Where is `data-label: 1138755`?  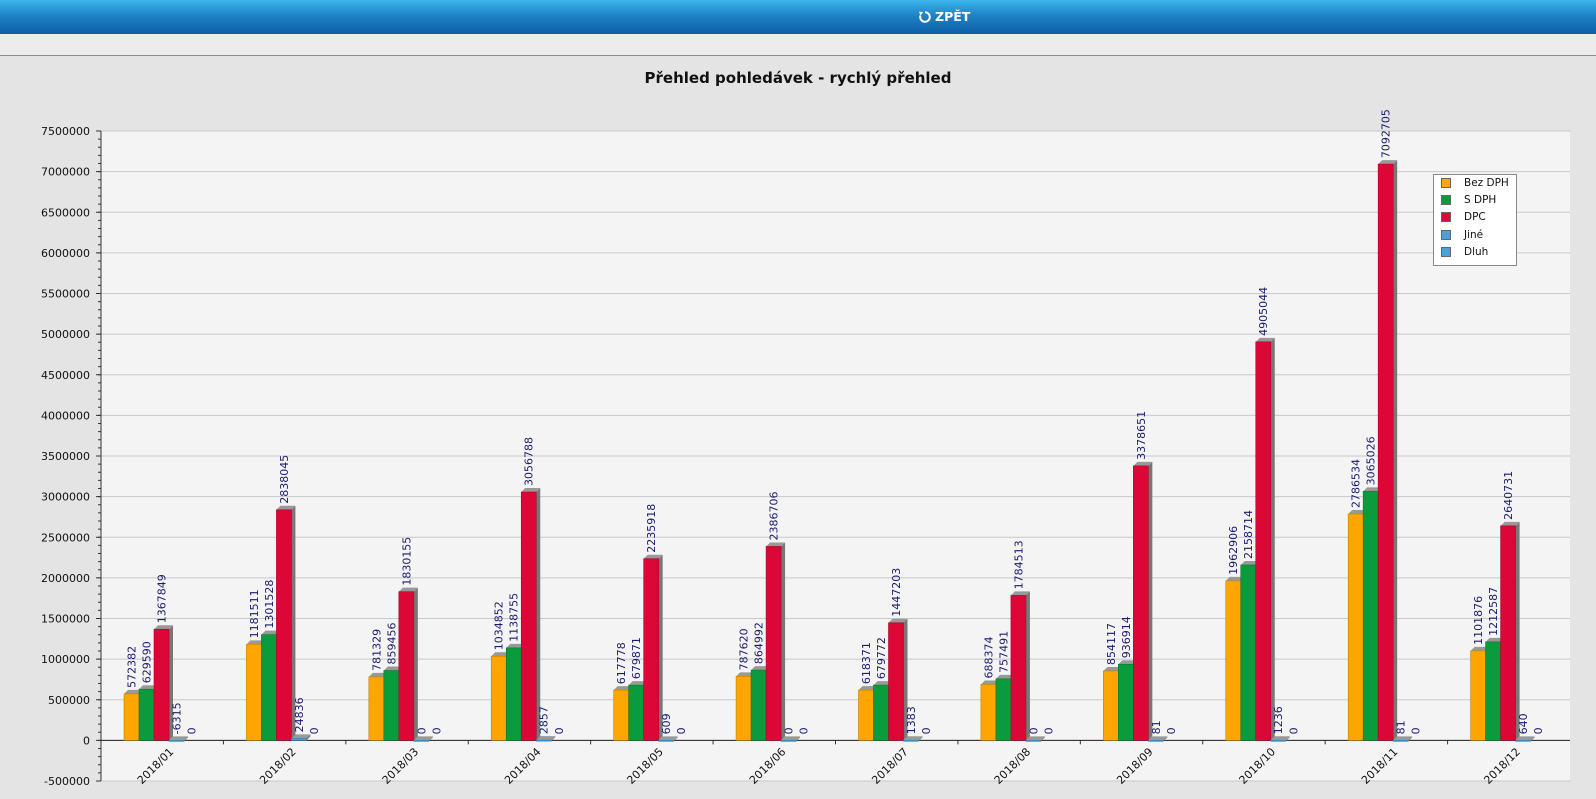 data-label: 1138755 is located at coordinates (514, 617).